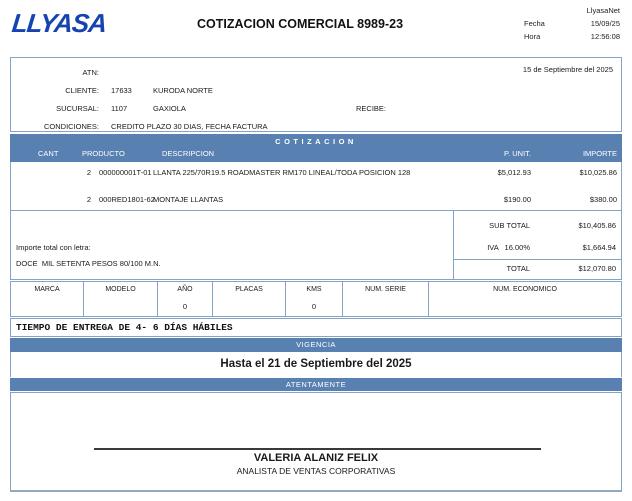 This screenshot has width=632, height=501. I want to click on vehicle-cell-num-serie: NUM. SERIE, so click(386, 299).